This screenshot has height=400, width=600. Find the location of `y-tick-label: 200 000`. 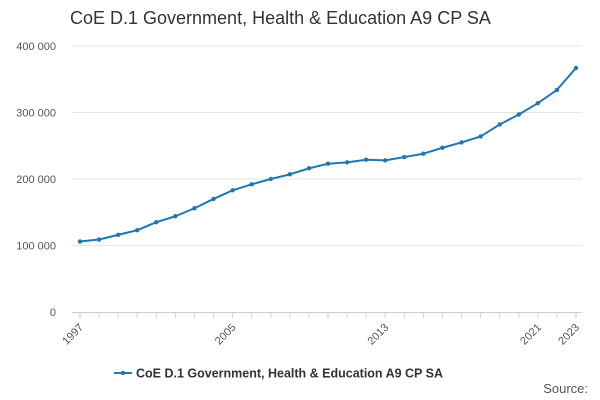

y-tick-label: 200 000 is located at coordinates (36, 180).